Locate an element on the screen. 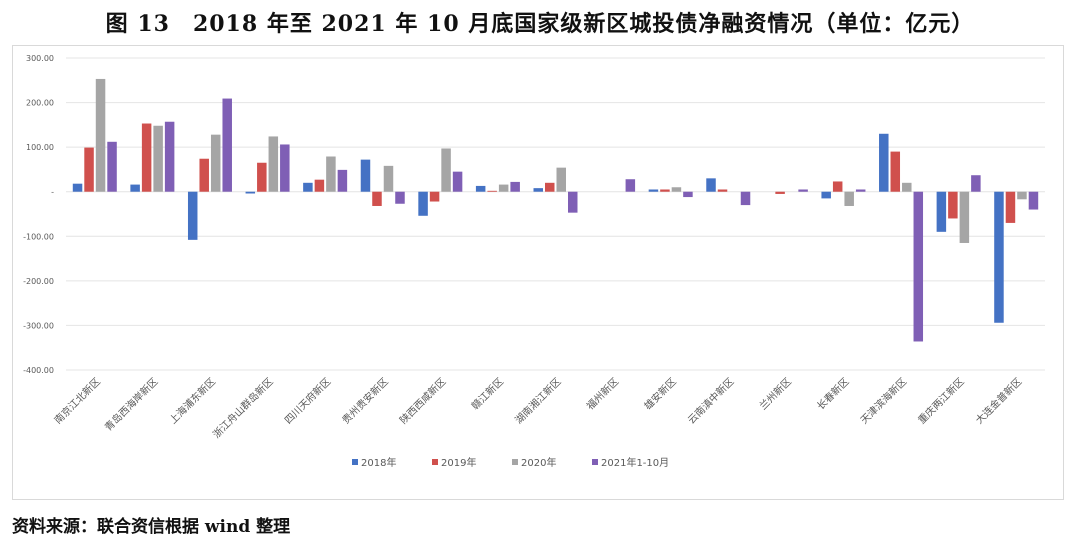 The width and height of the screenshot is (1080, 541). x-tick-label: 陕西西咸新区 is located at coordinates (423, 401).